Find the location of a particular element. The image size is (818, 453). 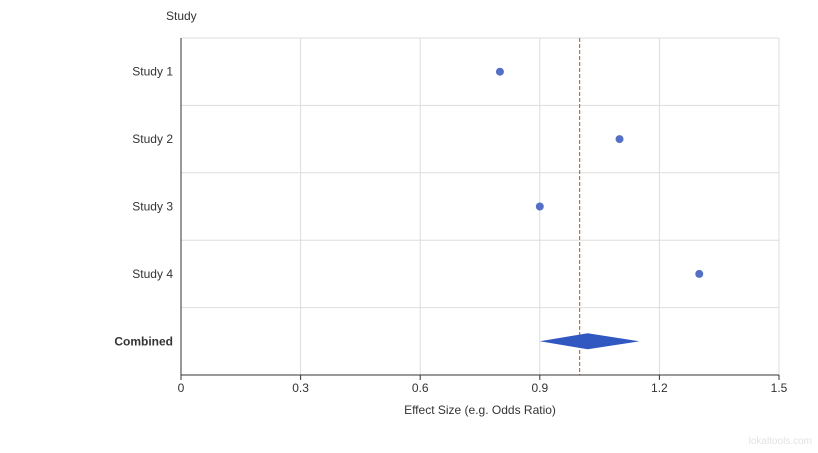

study-label: Study 3 is located at coordinates (152, 207).